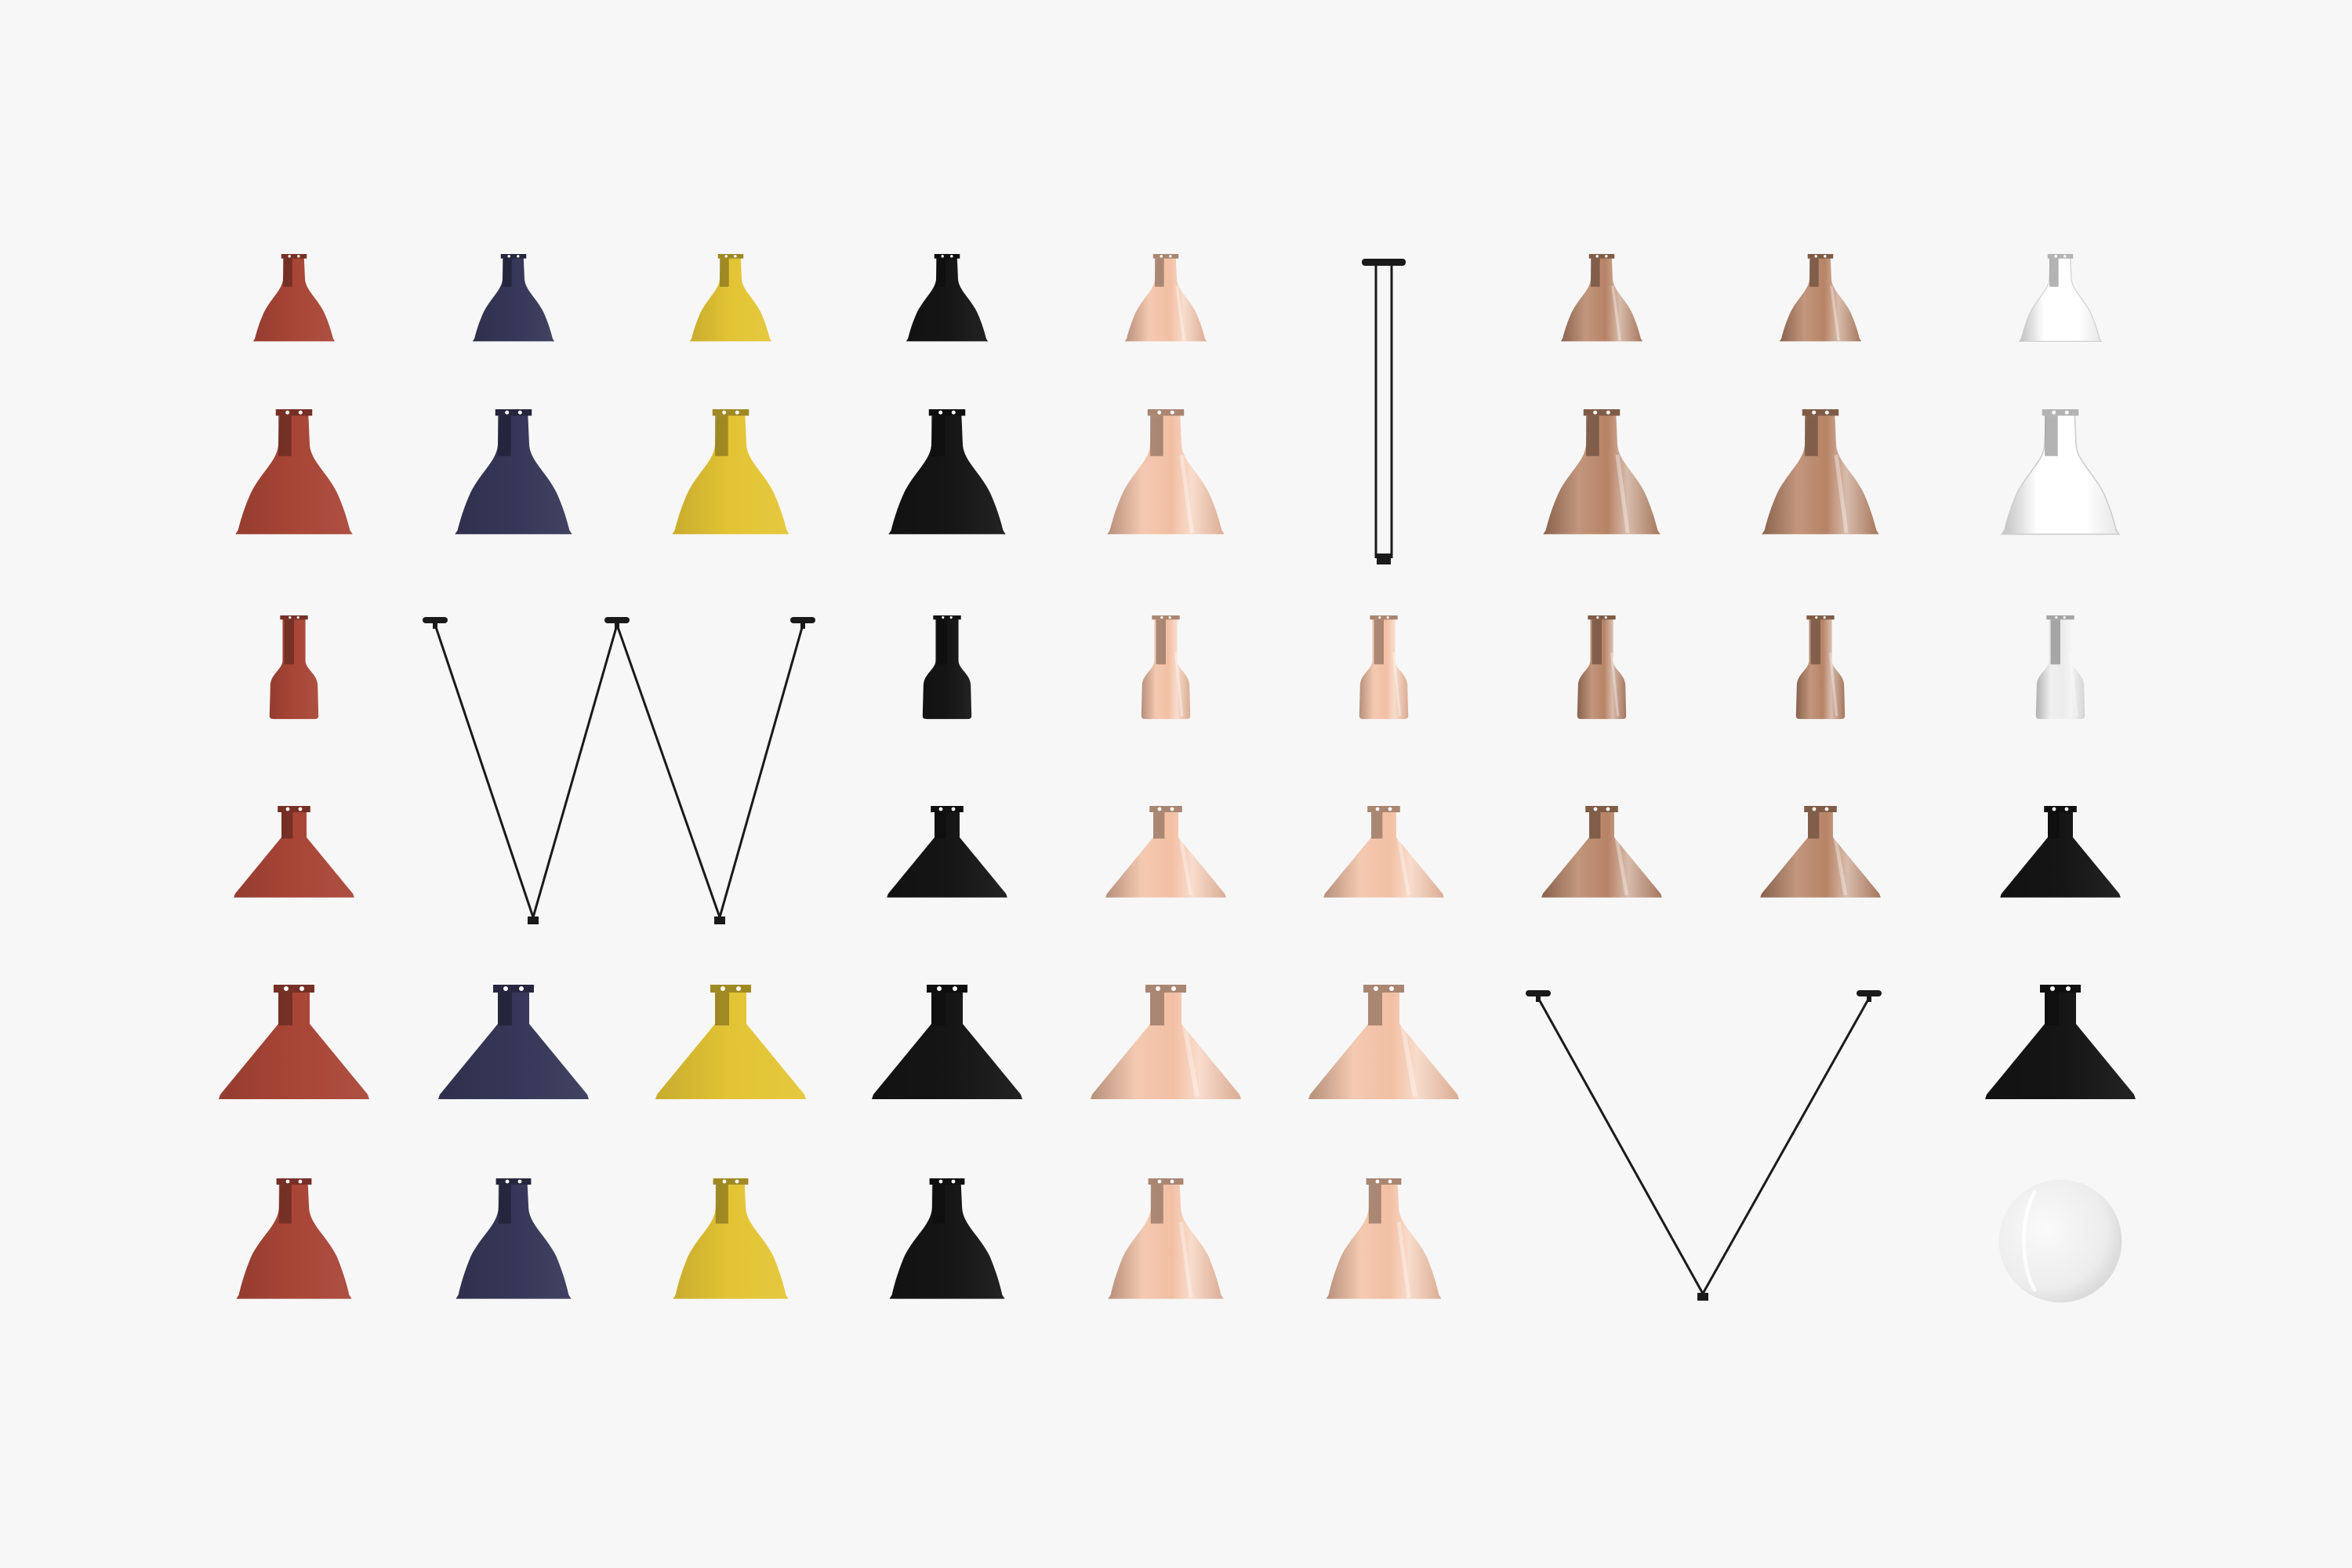  I want to click on shade-conic-large-red, so click(294, 1043).